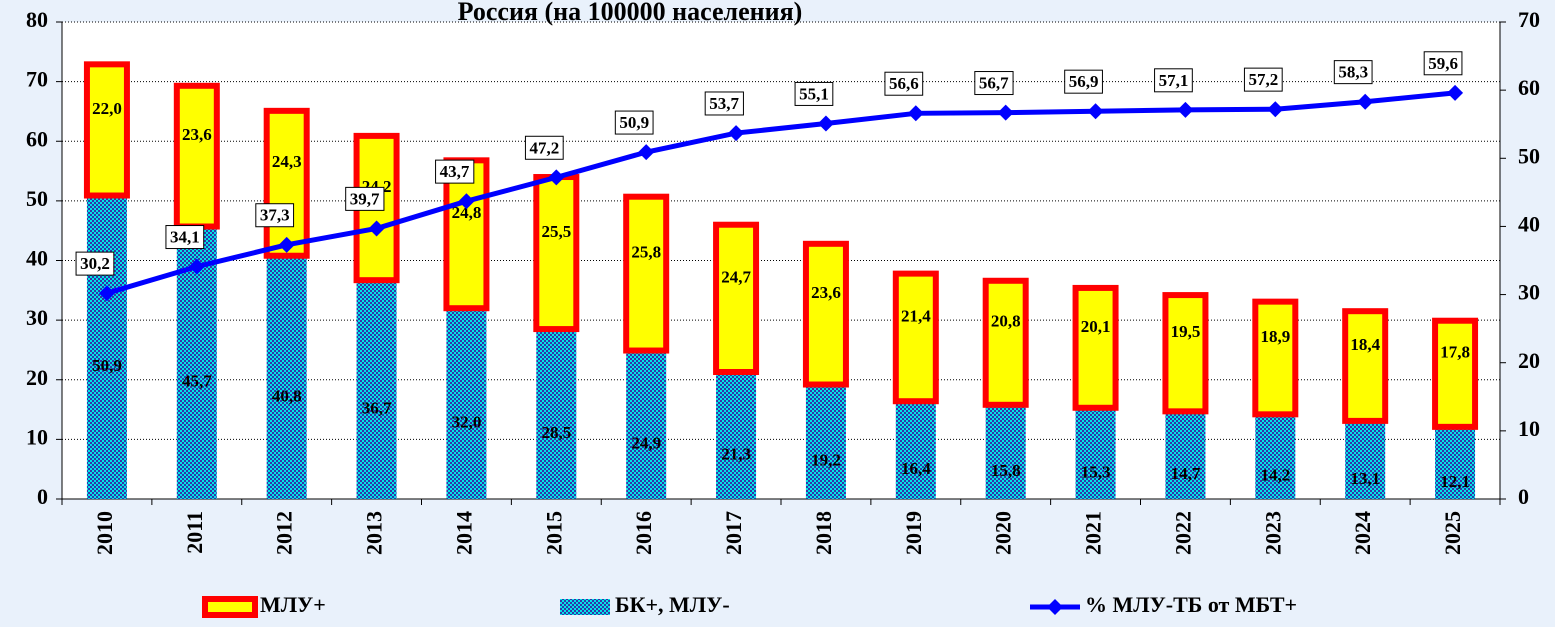 The width and height of the screenshot is (1555, 627). Describe the element at coordinates (556, 432) in the screenshot. I see `data-label: 28,5` at that location.